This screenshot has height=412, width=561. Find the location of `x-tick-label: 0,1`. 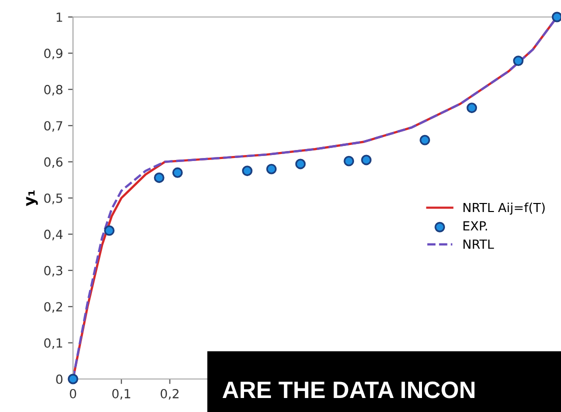

x-tick-label: 0,1 is located at coordinates (121, 394).